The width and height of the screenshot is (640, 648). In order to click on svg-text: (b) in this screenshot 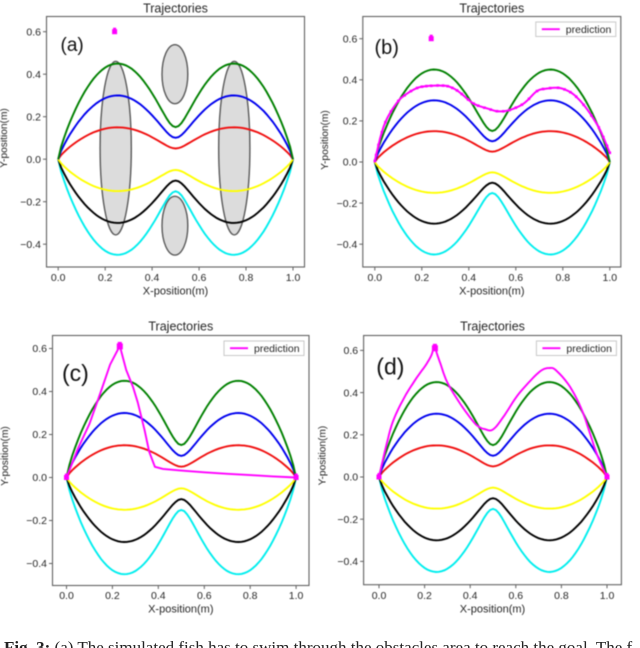, I will do `click(387, 48)`.